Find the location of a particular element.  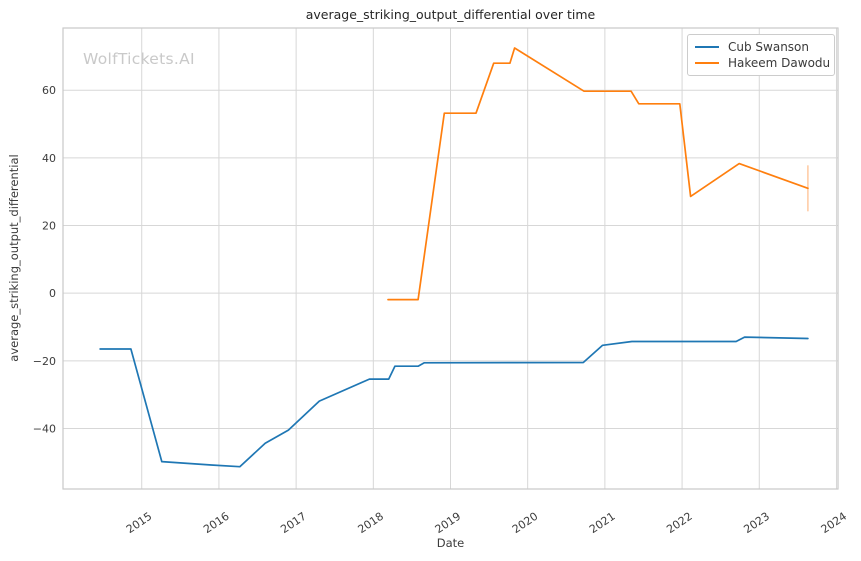

legend: Cub Swanson Hakeem Dawodu is located at coordinates (761, 55).